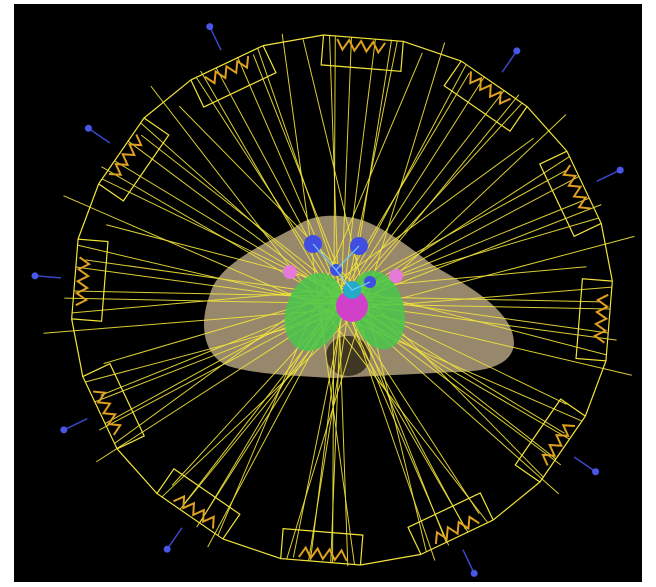 The height and width of the screenshot is (587, 656). I want to click on pink-structure-right, so click(396, 276).